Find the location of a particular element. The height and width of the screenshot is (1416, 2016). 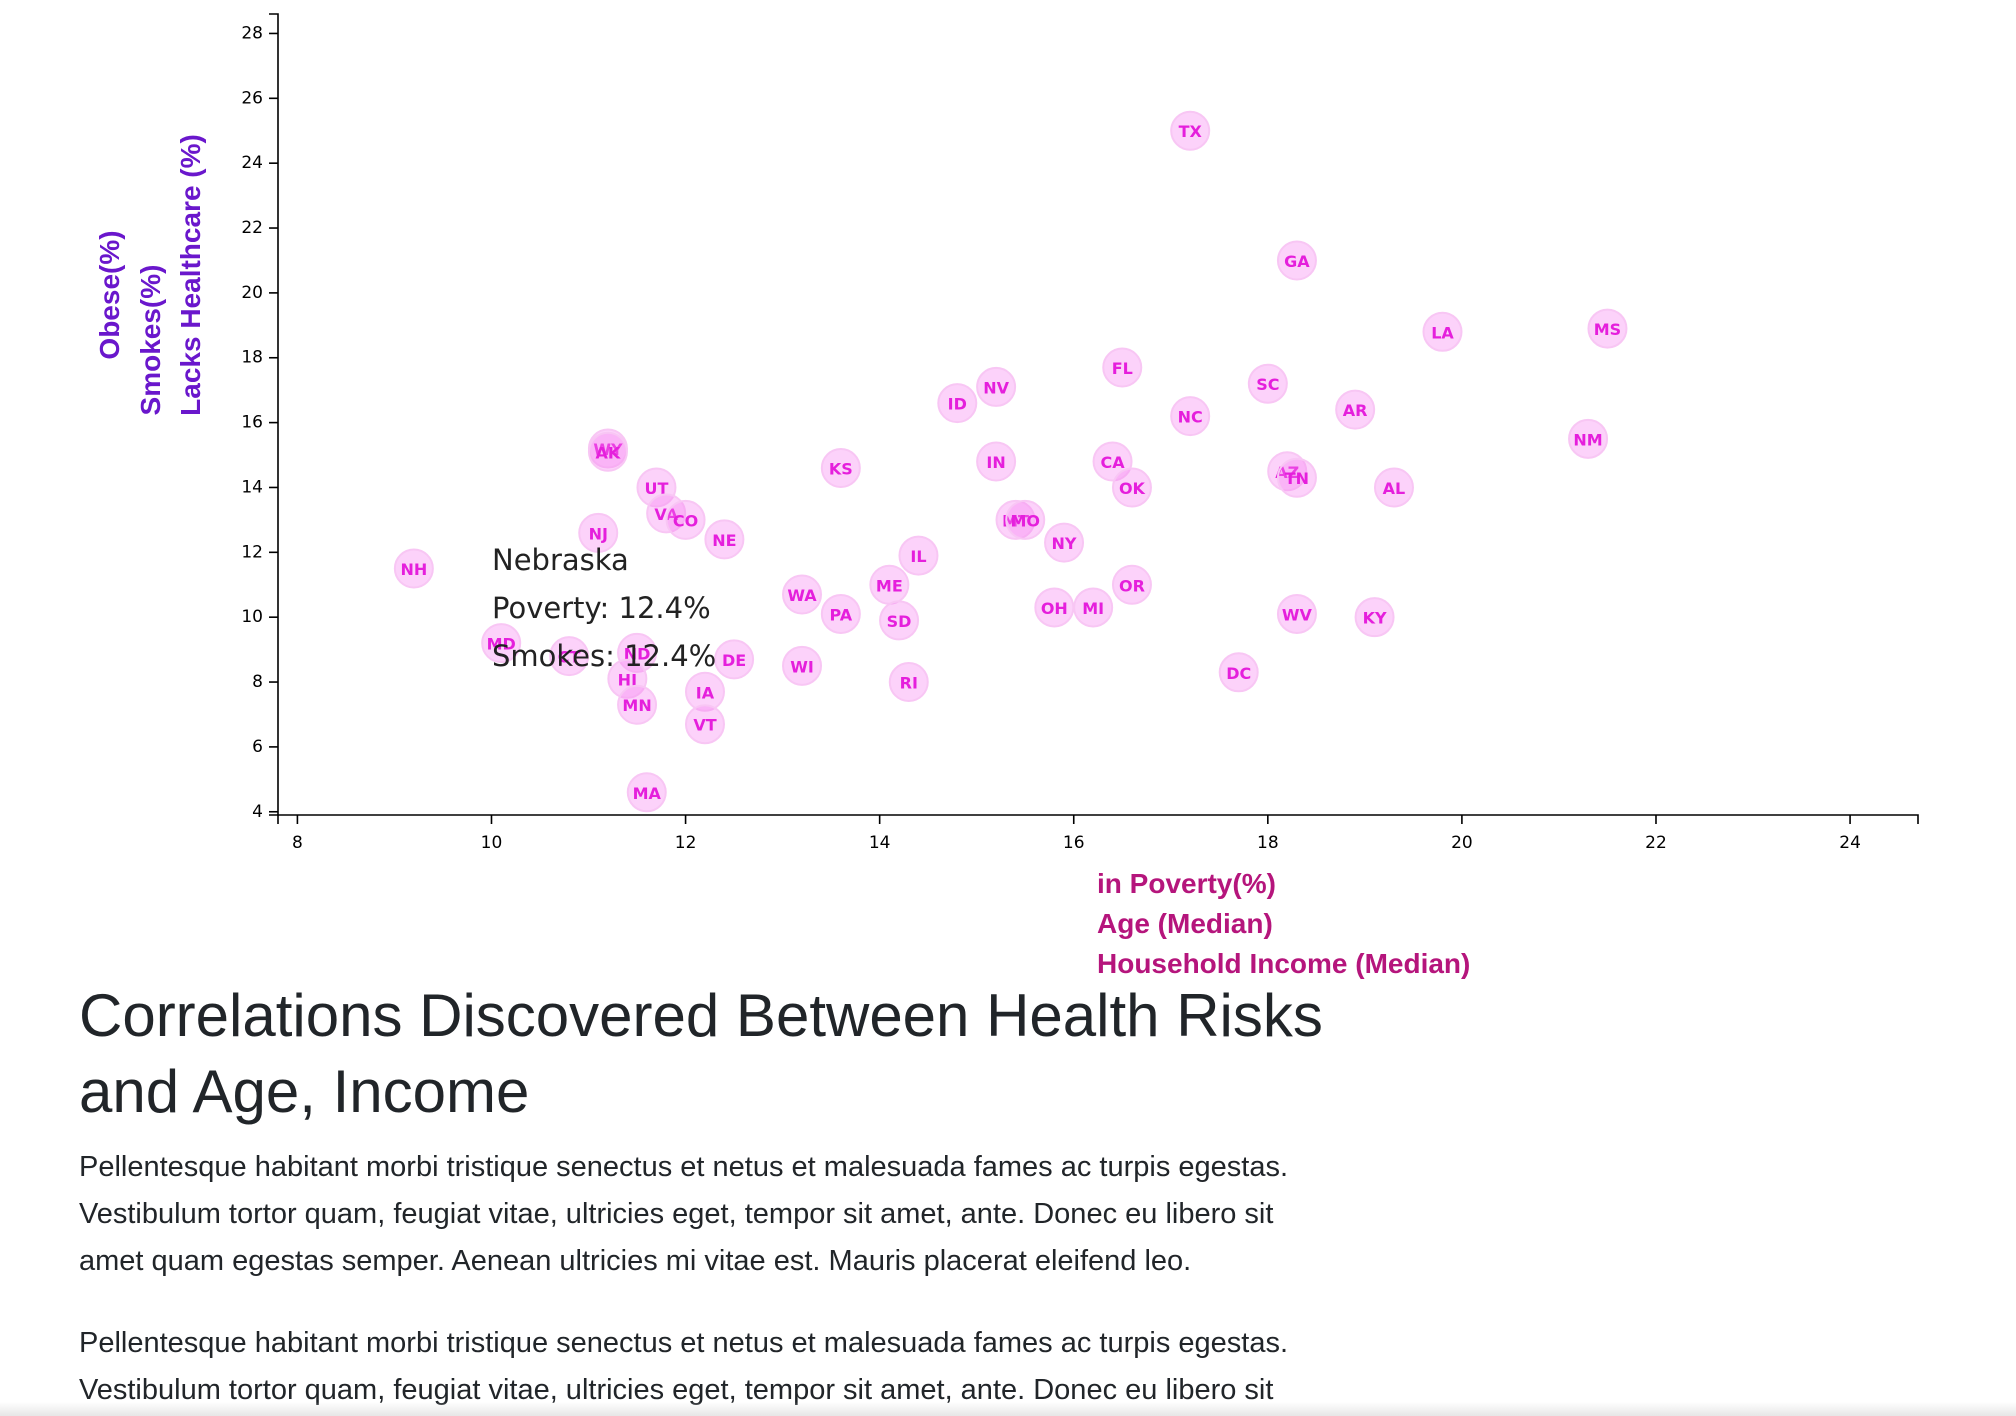

state-point-ny: NY is located at coordinates (1064, 542).